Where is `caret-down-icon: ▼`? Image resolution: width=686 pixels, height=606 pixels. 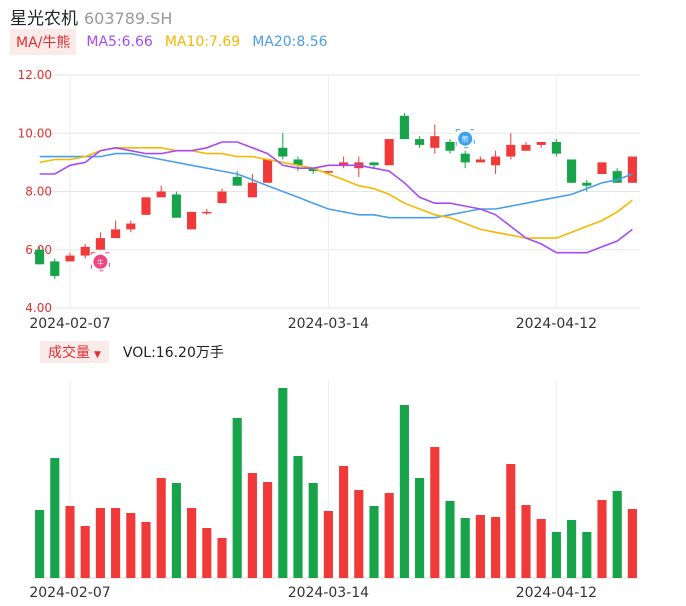
caret-down-icon: ▼ is located at coordinates (97, 355).